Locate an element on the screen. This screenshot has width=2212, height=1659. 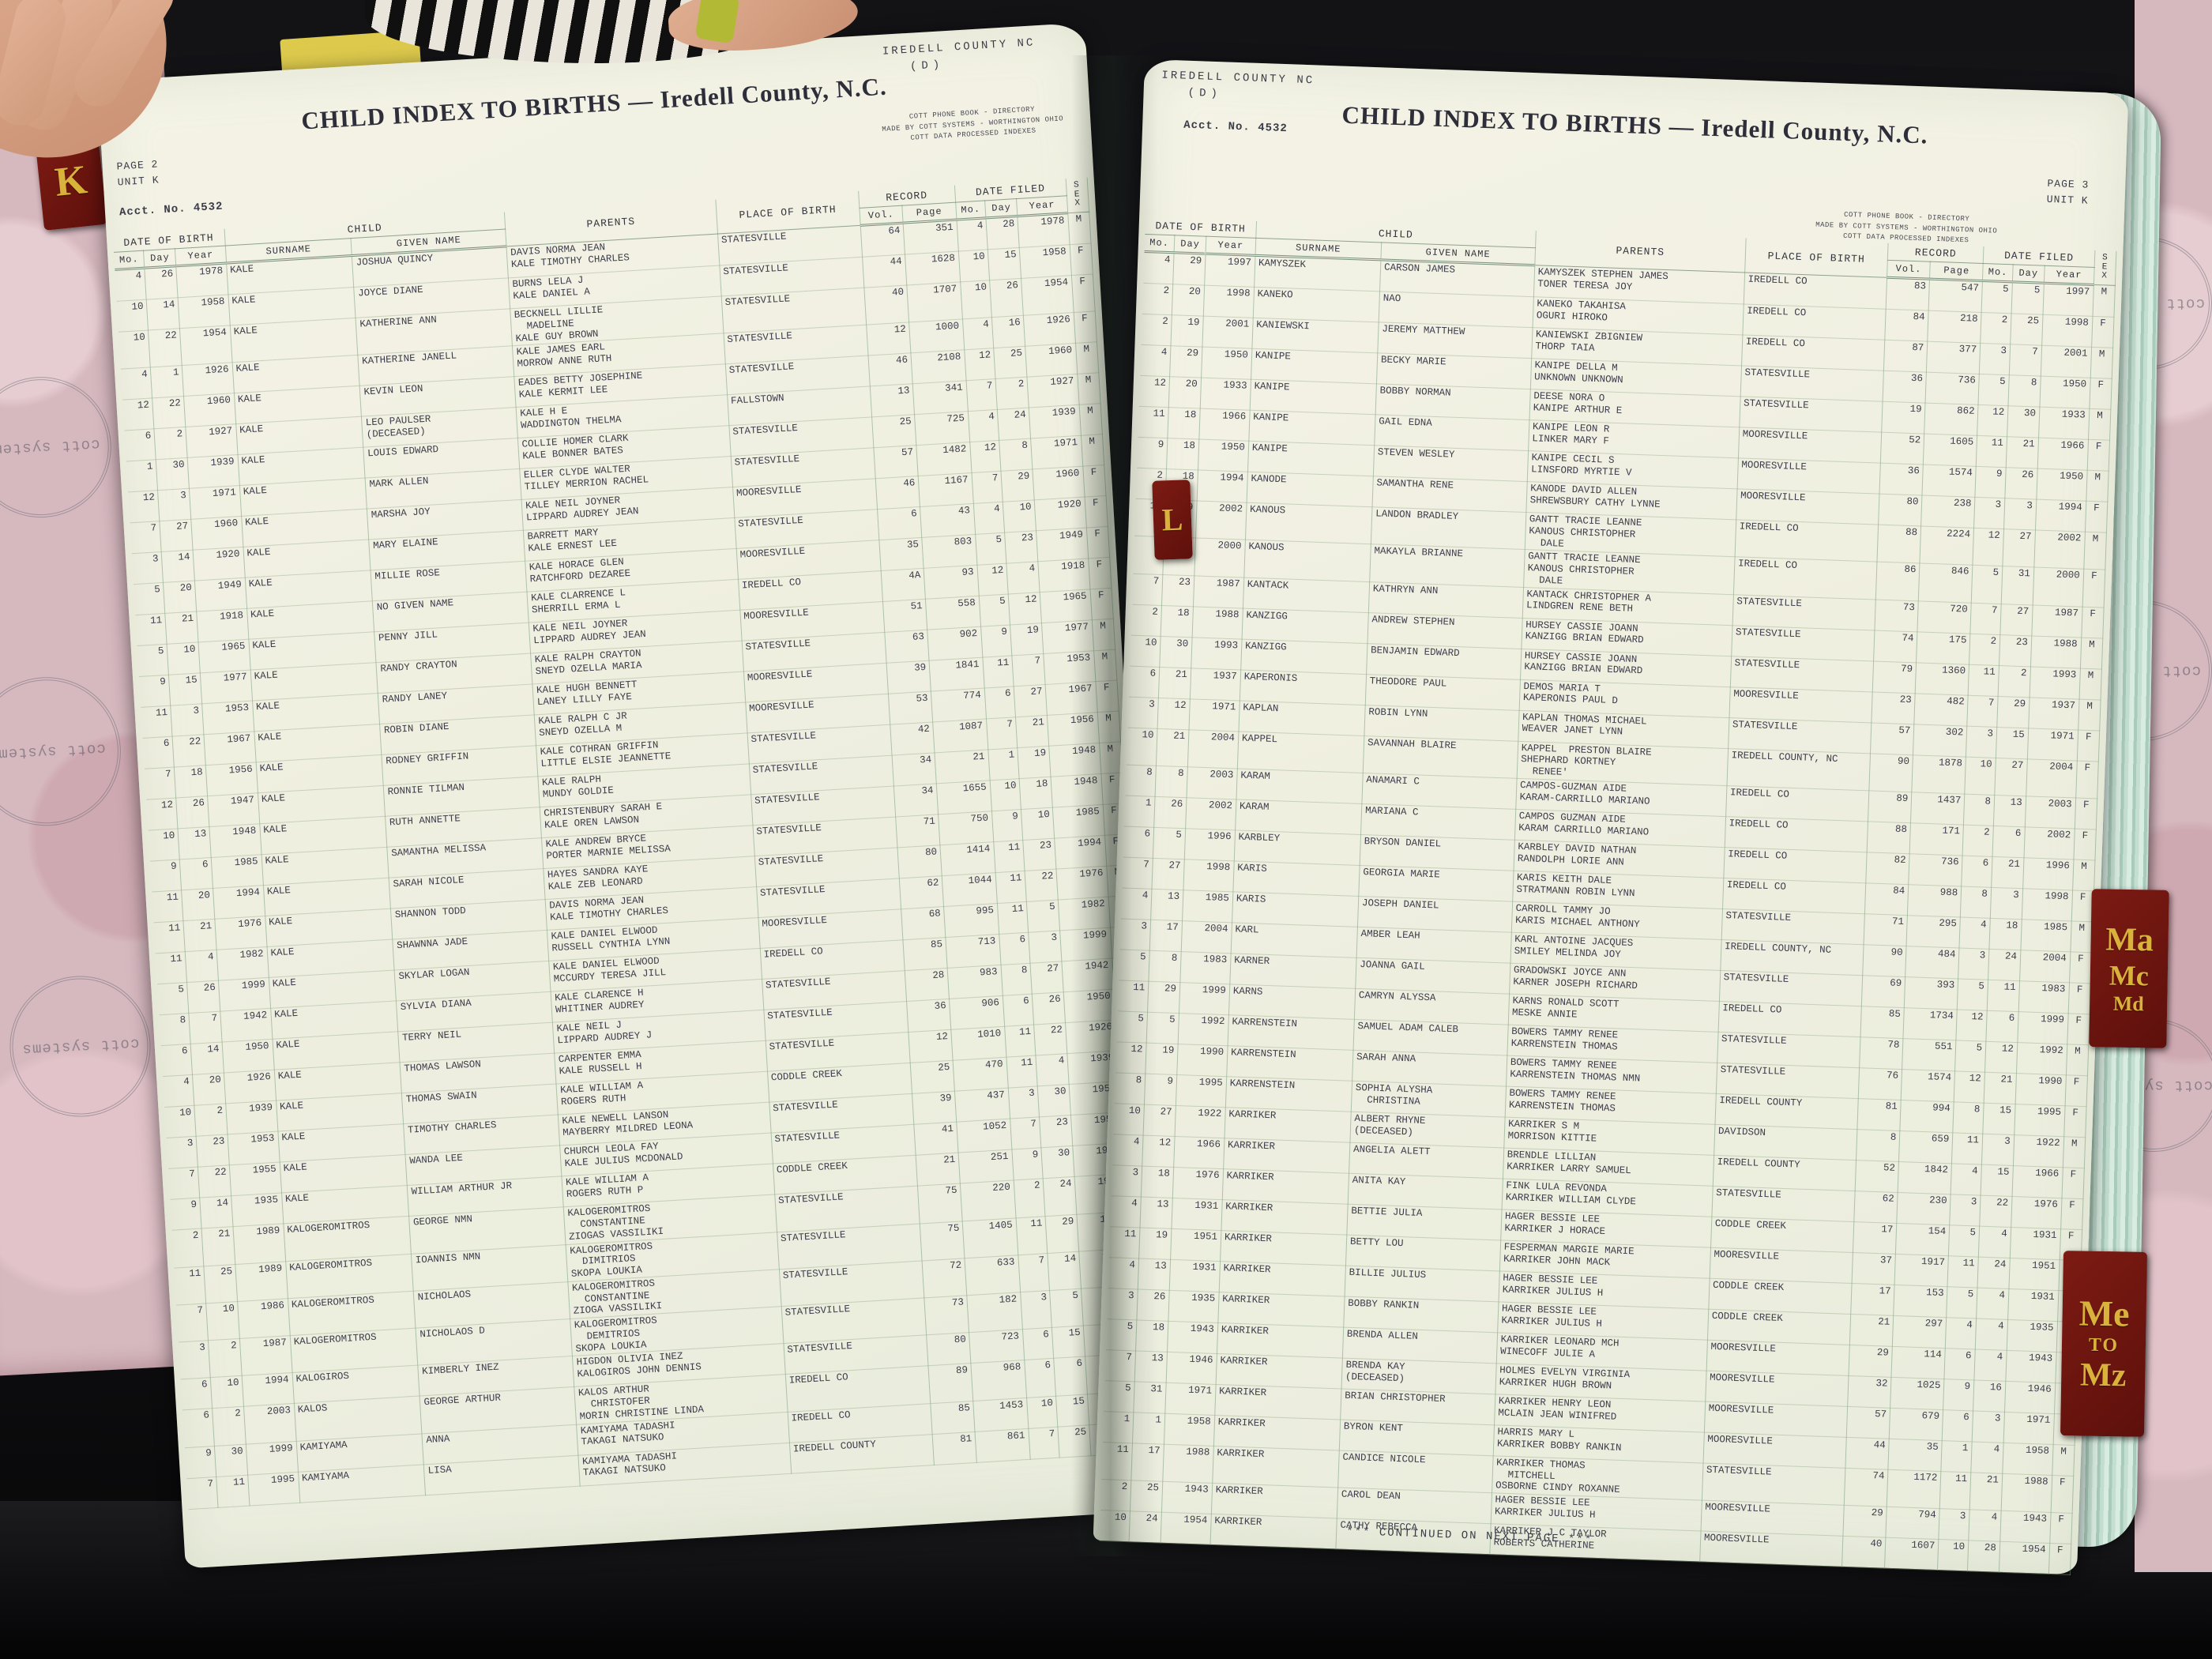
filed-month-cell: 2 is located at coordinates (1978, 841).